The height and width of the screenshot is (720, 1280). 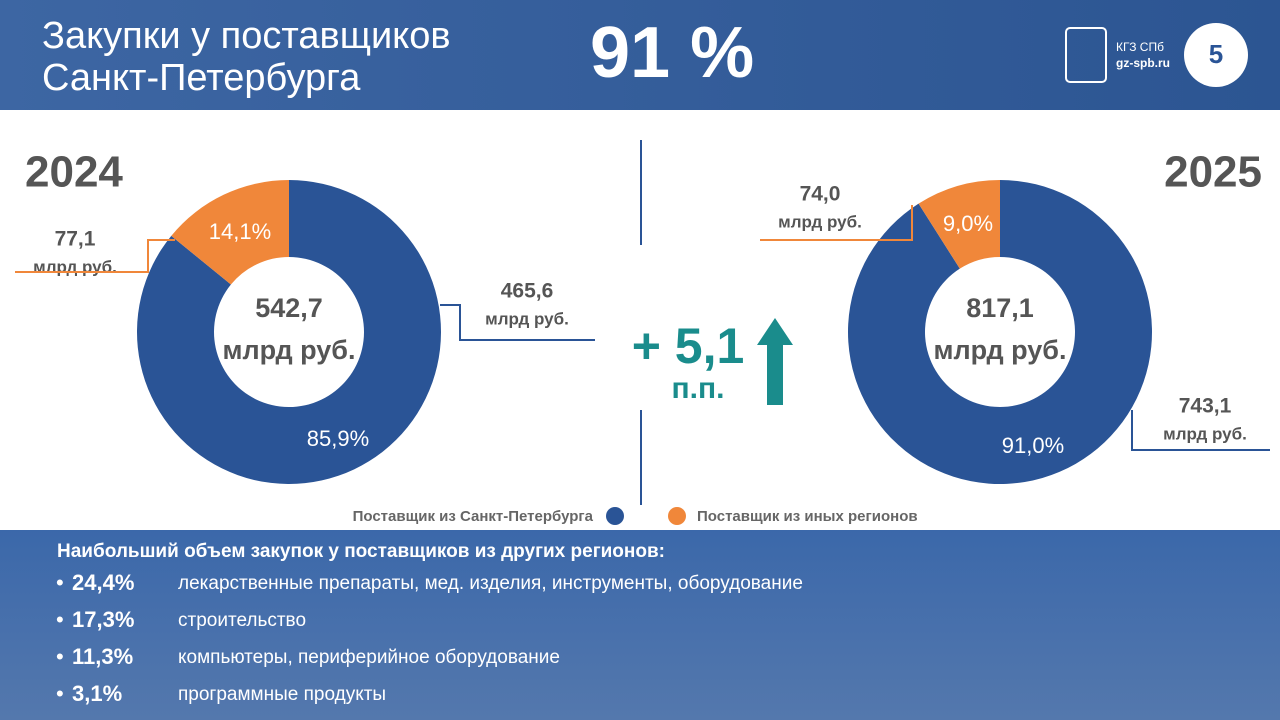 I want to click on chart-title: 2024, so click(x=74, y=172).